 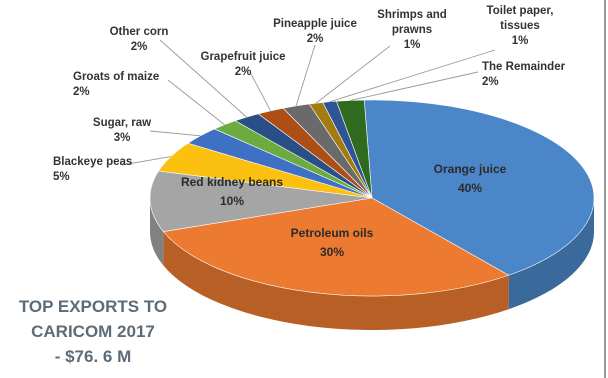 What do you see at coordinates (93, 331) in the screenshot?
I see `chart-title: TOP EXPORTS TO CARICOM 2017 - $76. 6 M` at bounding box center [93, 331].